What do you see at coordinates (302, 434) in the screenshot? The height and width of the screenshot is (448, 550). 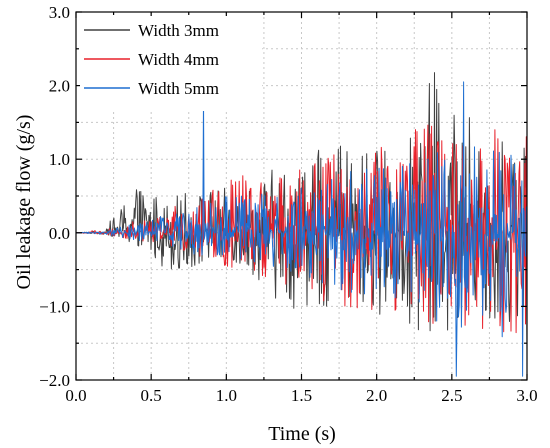 I see `x-axis-title: Time (s)` at bounding box center [302, 434].